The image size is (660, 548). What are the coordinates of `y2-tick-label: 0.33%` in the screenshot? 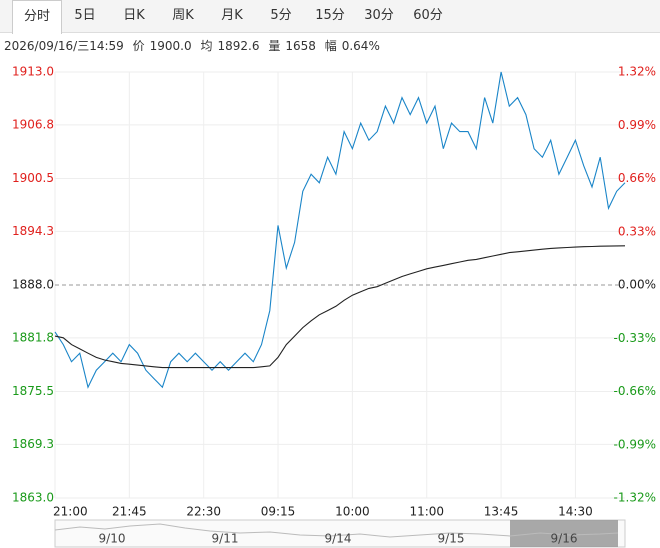 It's located at (637, 231).